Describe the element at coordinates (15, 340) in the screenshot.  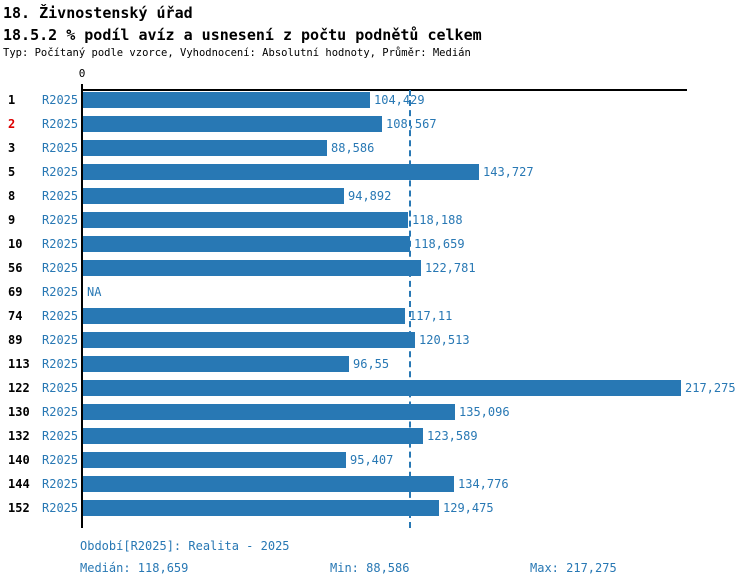
I see `row-category-label: 89` at that location.